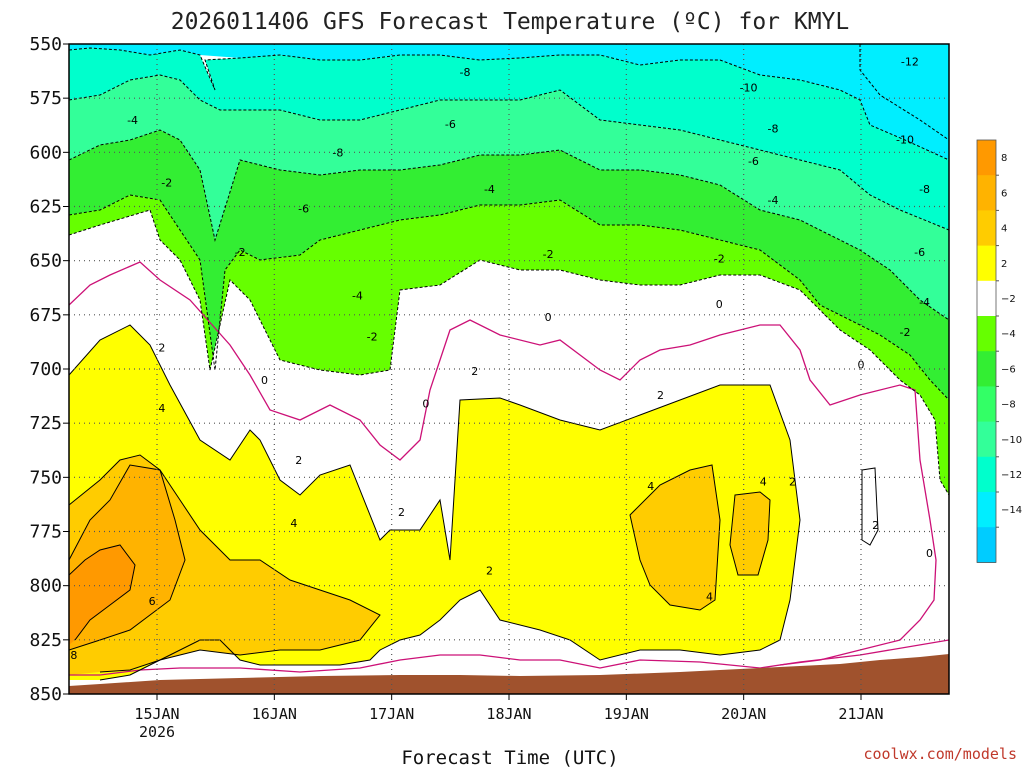 Image resolution: width=1024 pixels, height=768 pixels. I want to click on colorbar-tick-label: 8, so click(1004, 158).